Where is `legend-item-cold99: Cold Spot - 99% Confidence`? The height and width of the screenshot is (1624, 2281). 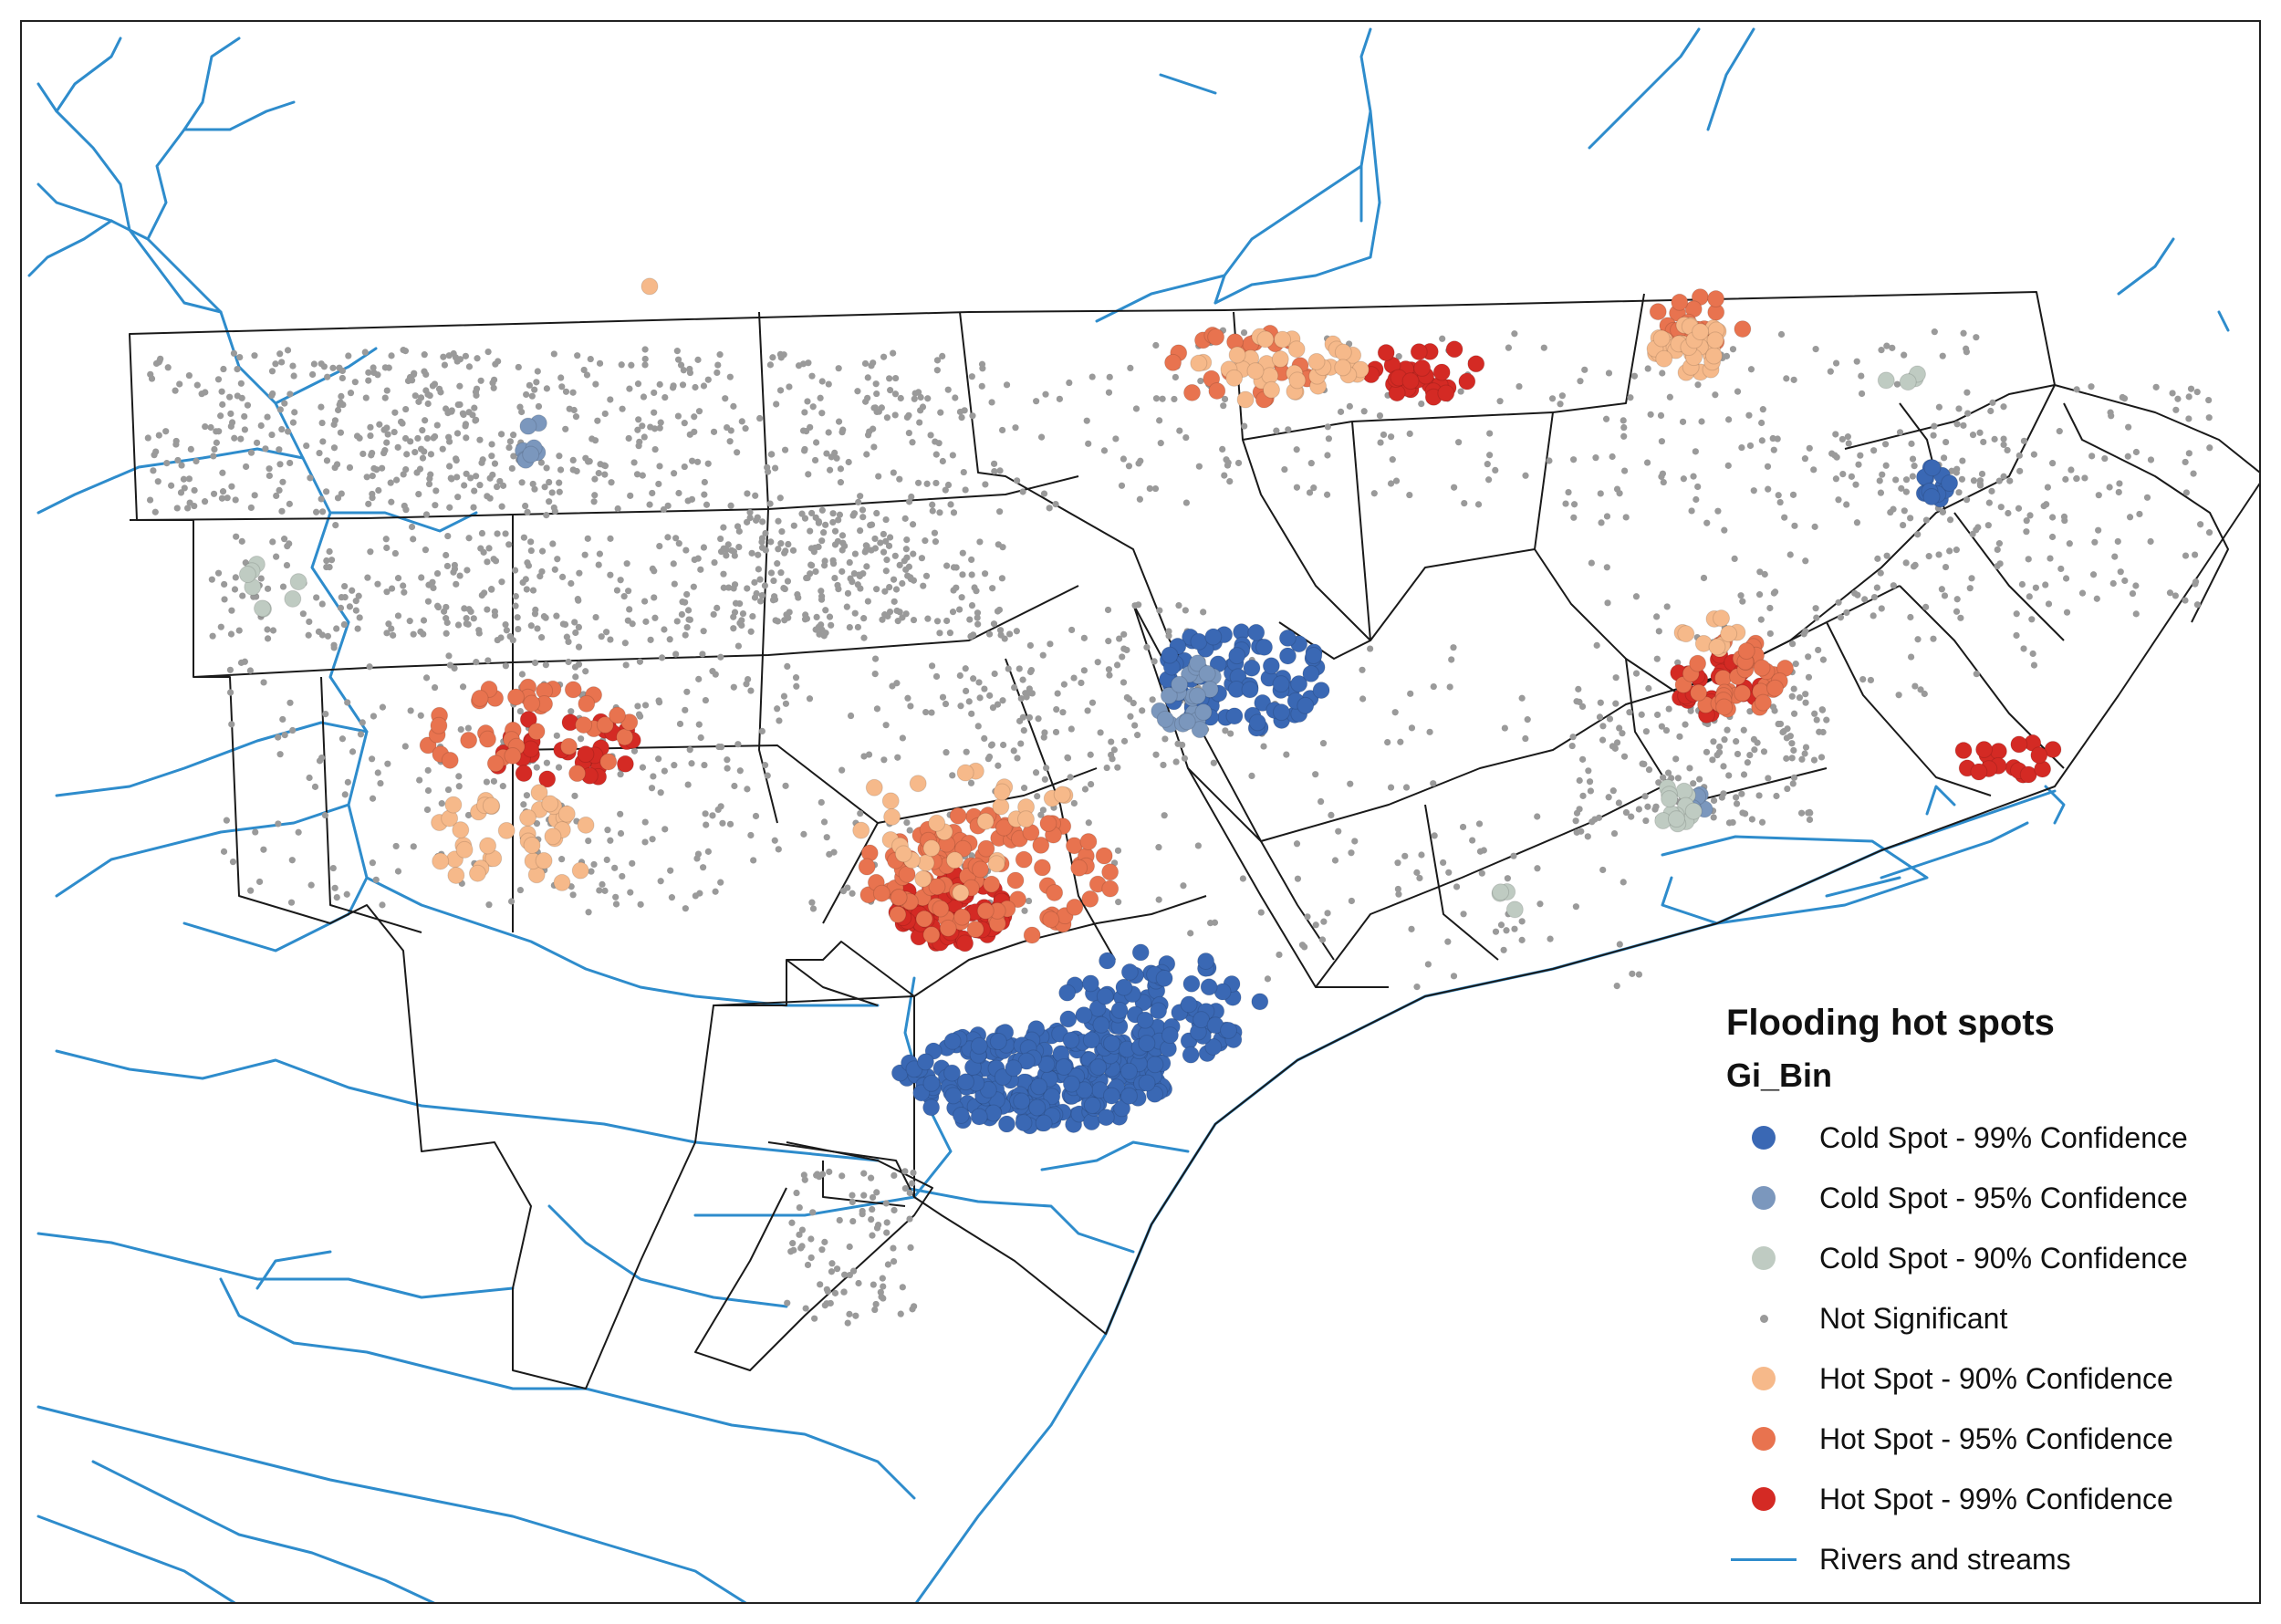 legend-item-cold99: Cold Spot - 99% Confidence is located at coordinates (1981, 1138).